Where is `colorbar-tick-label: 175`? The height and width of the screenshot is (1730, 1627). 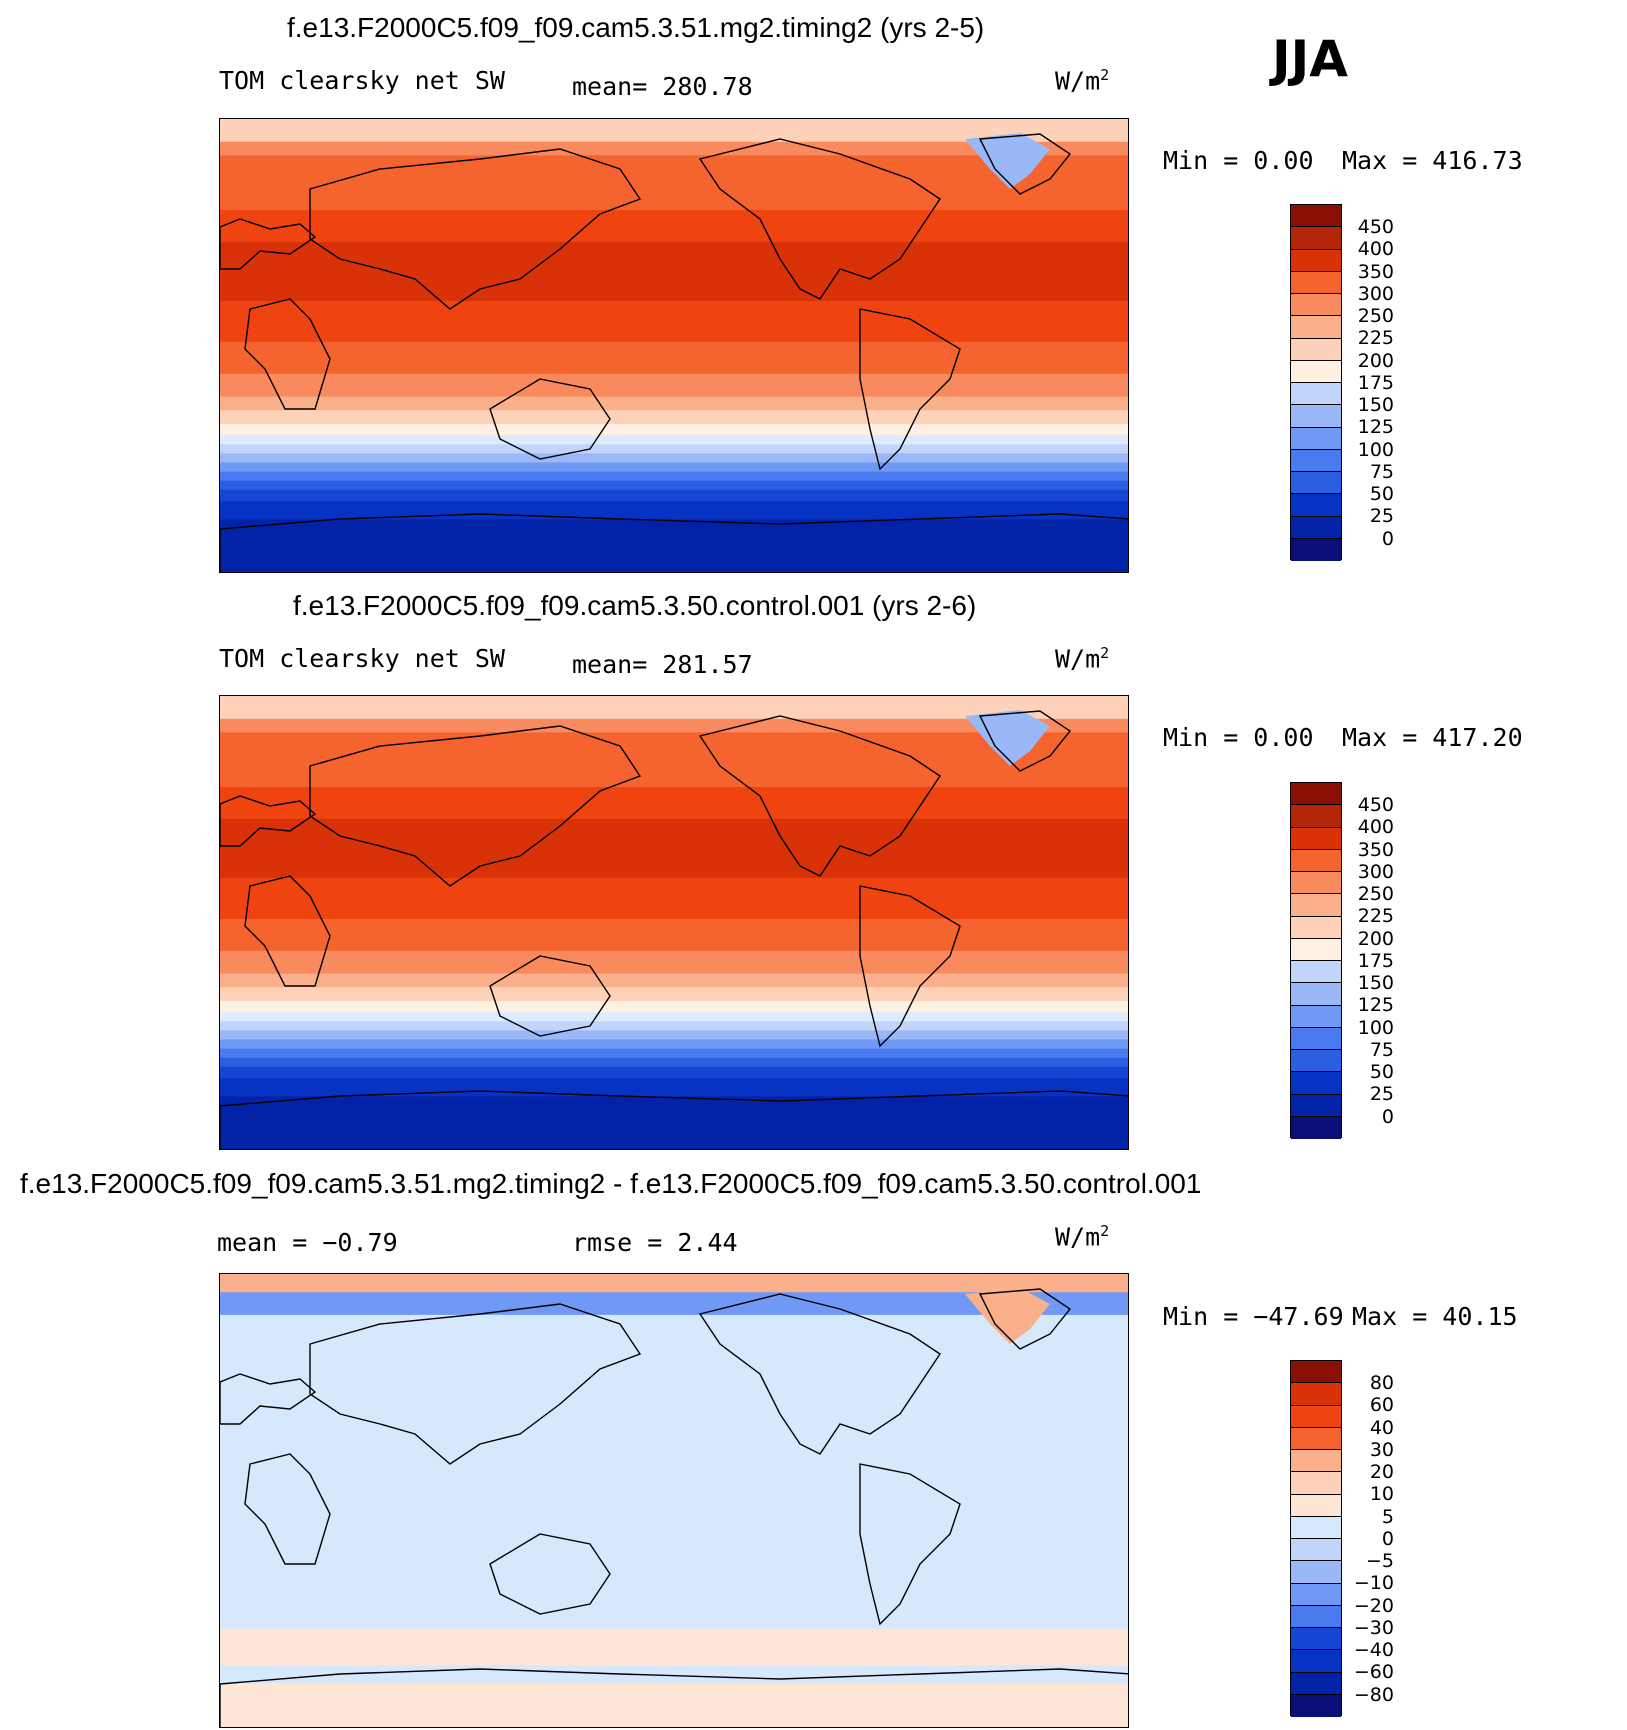 colorbar-tick-label: 175 is located at coordinates (1375, 382).